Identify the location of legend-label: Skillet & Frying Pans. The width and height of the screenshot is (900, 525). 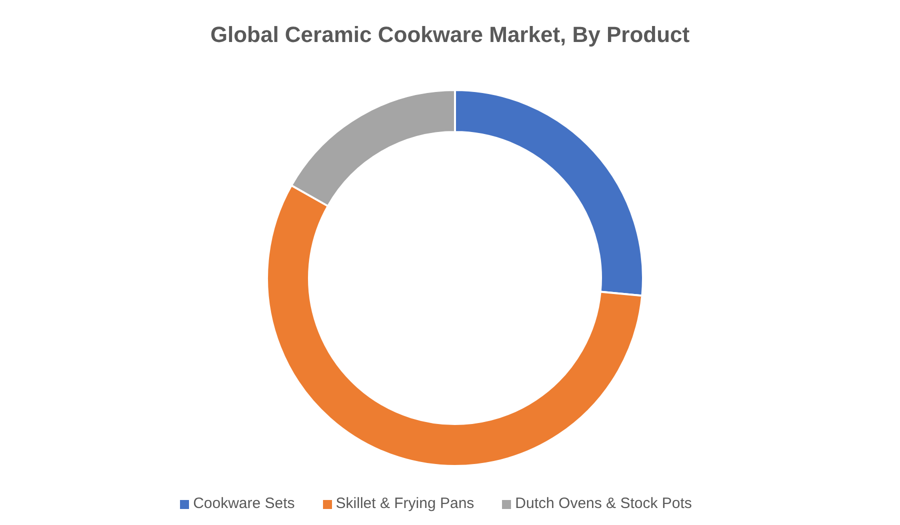
(405, 503).